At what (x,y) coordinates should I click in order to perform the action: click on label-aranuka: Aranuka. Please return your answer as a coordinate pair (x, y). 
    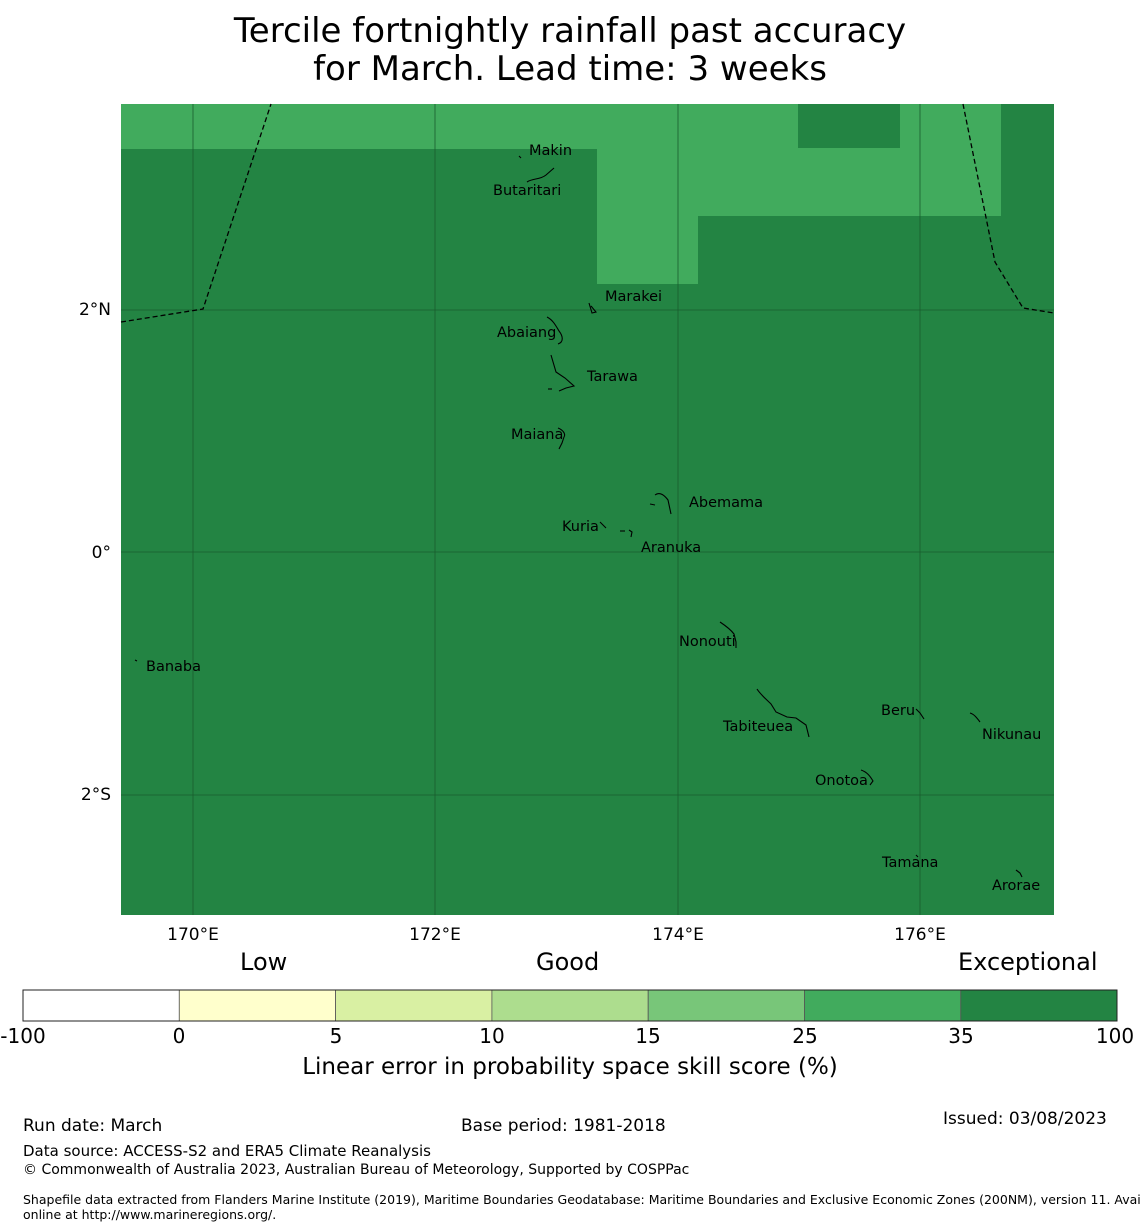
    Looking at the image, I should click on (671, 548).